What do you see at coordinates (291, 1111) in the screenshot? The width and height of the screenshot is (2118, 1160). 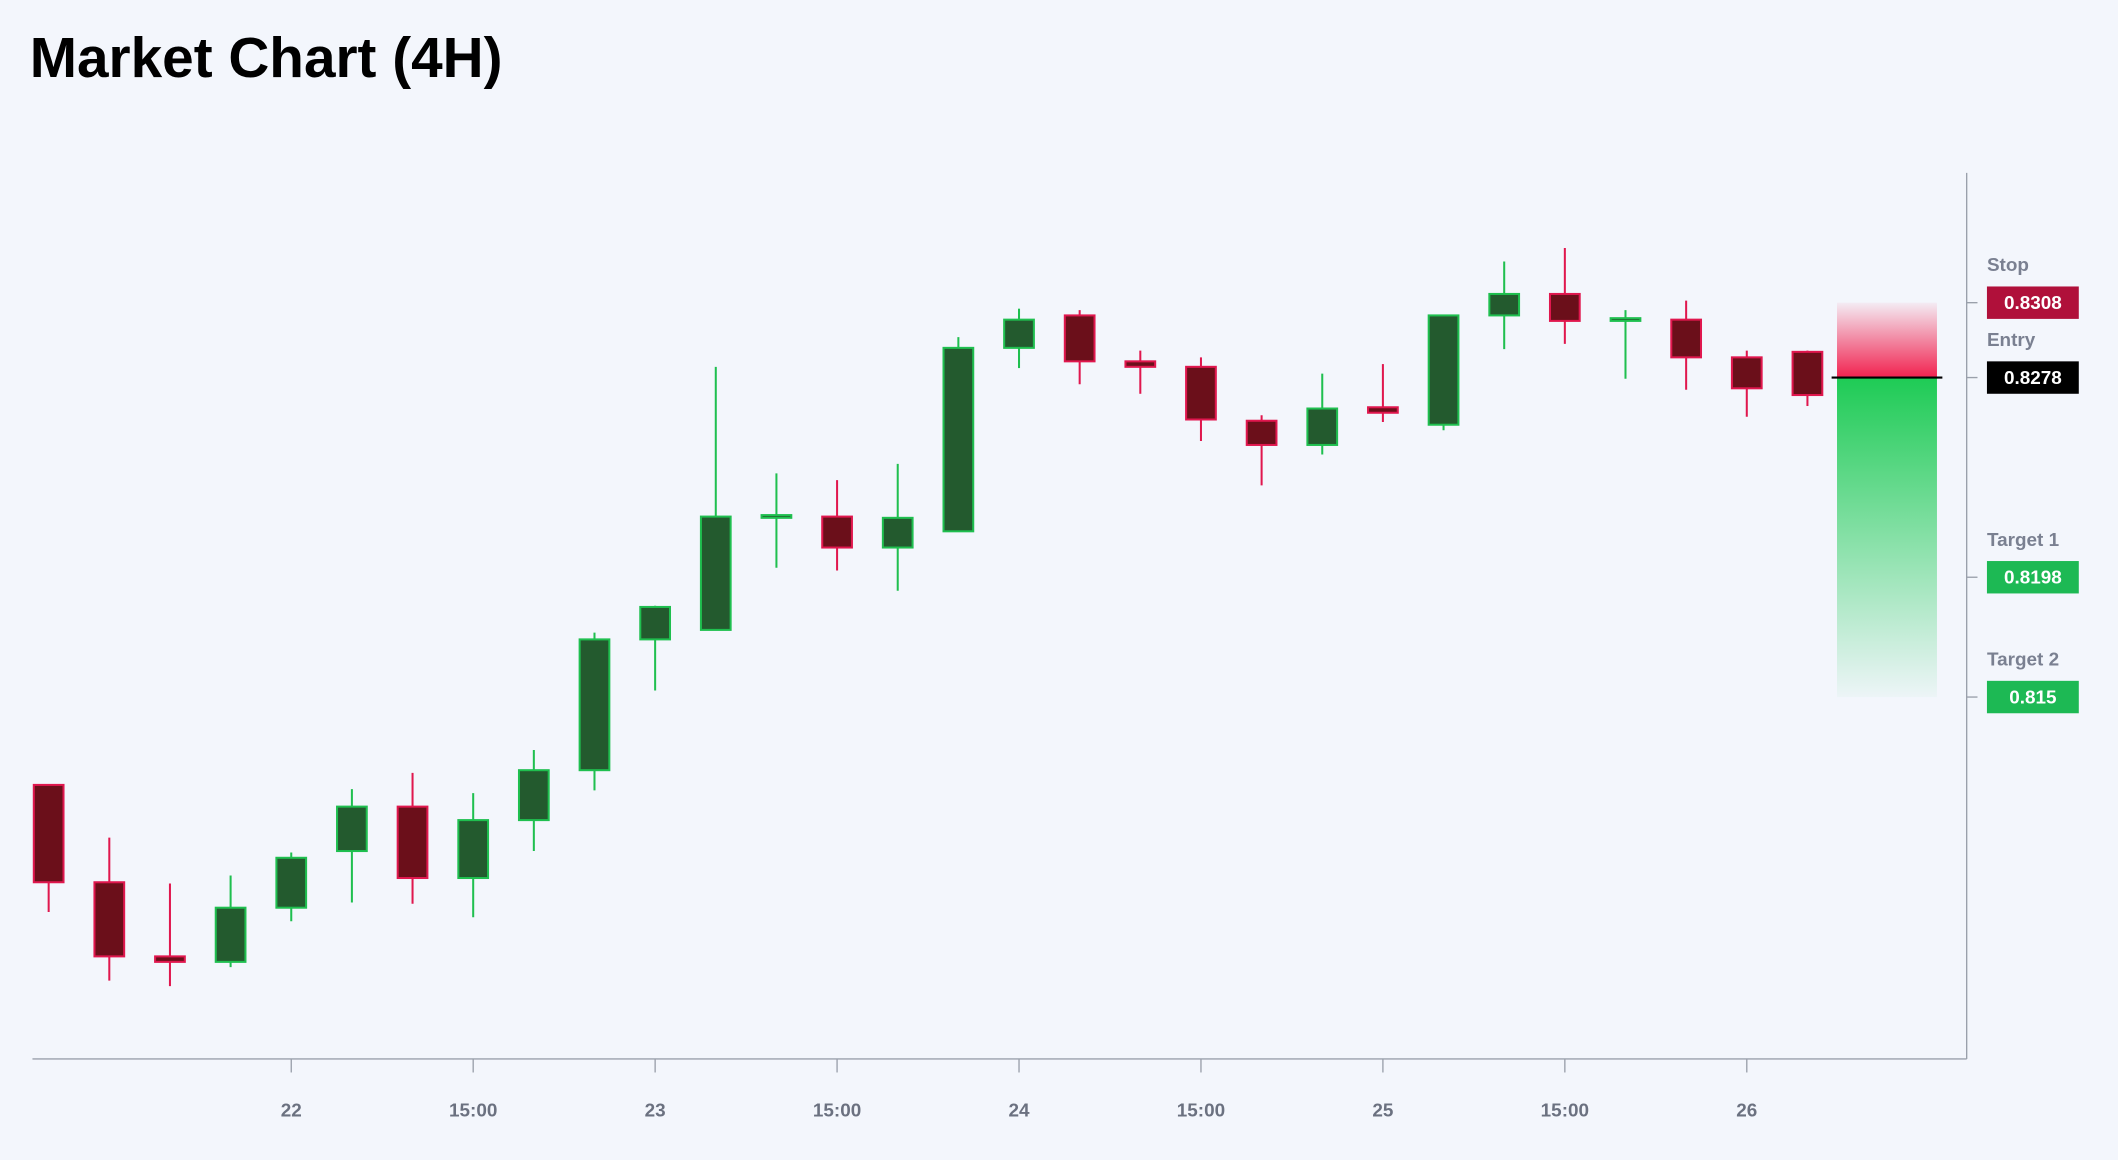 I see `x-tick-label: 22` at bounding box center [291, 1111].